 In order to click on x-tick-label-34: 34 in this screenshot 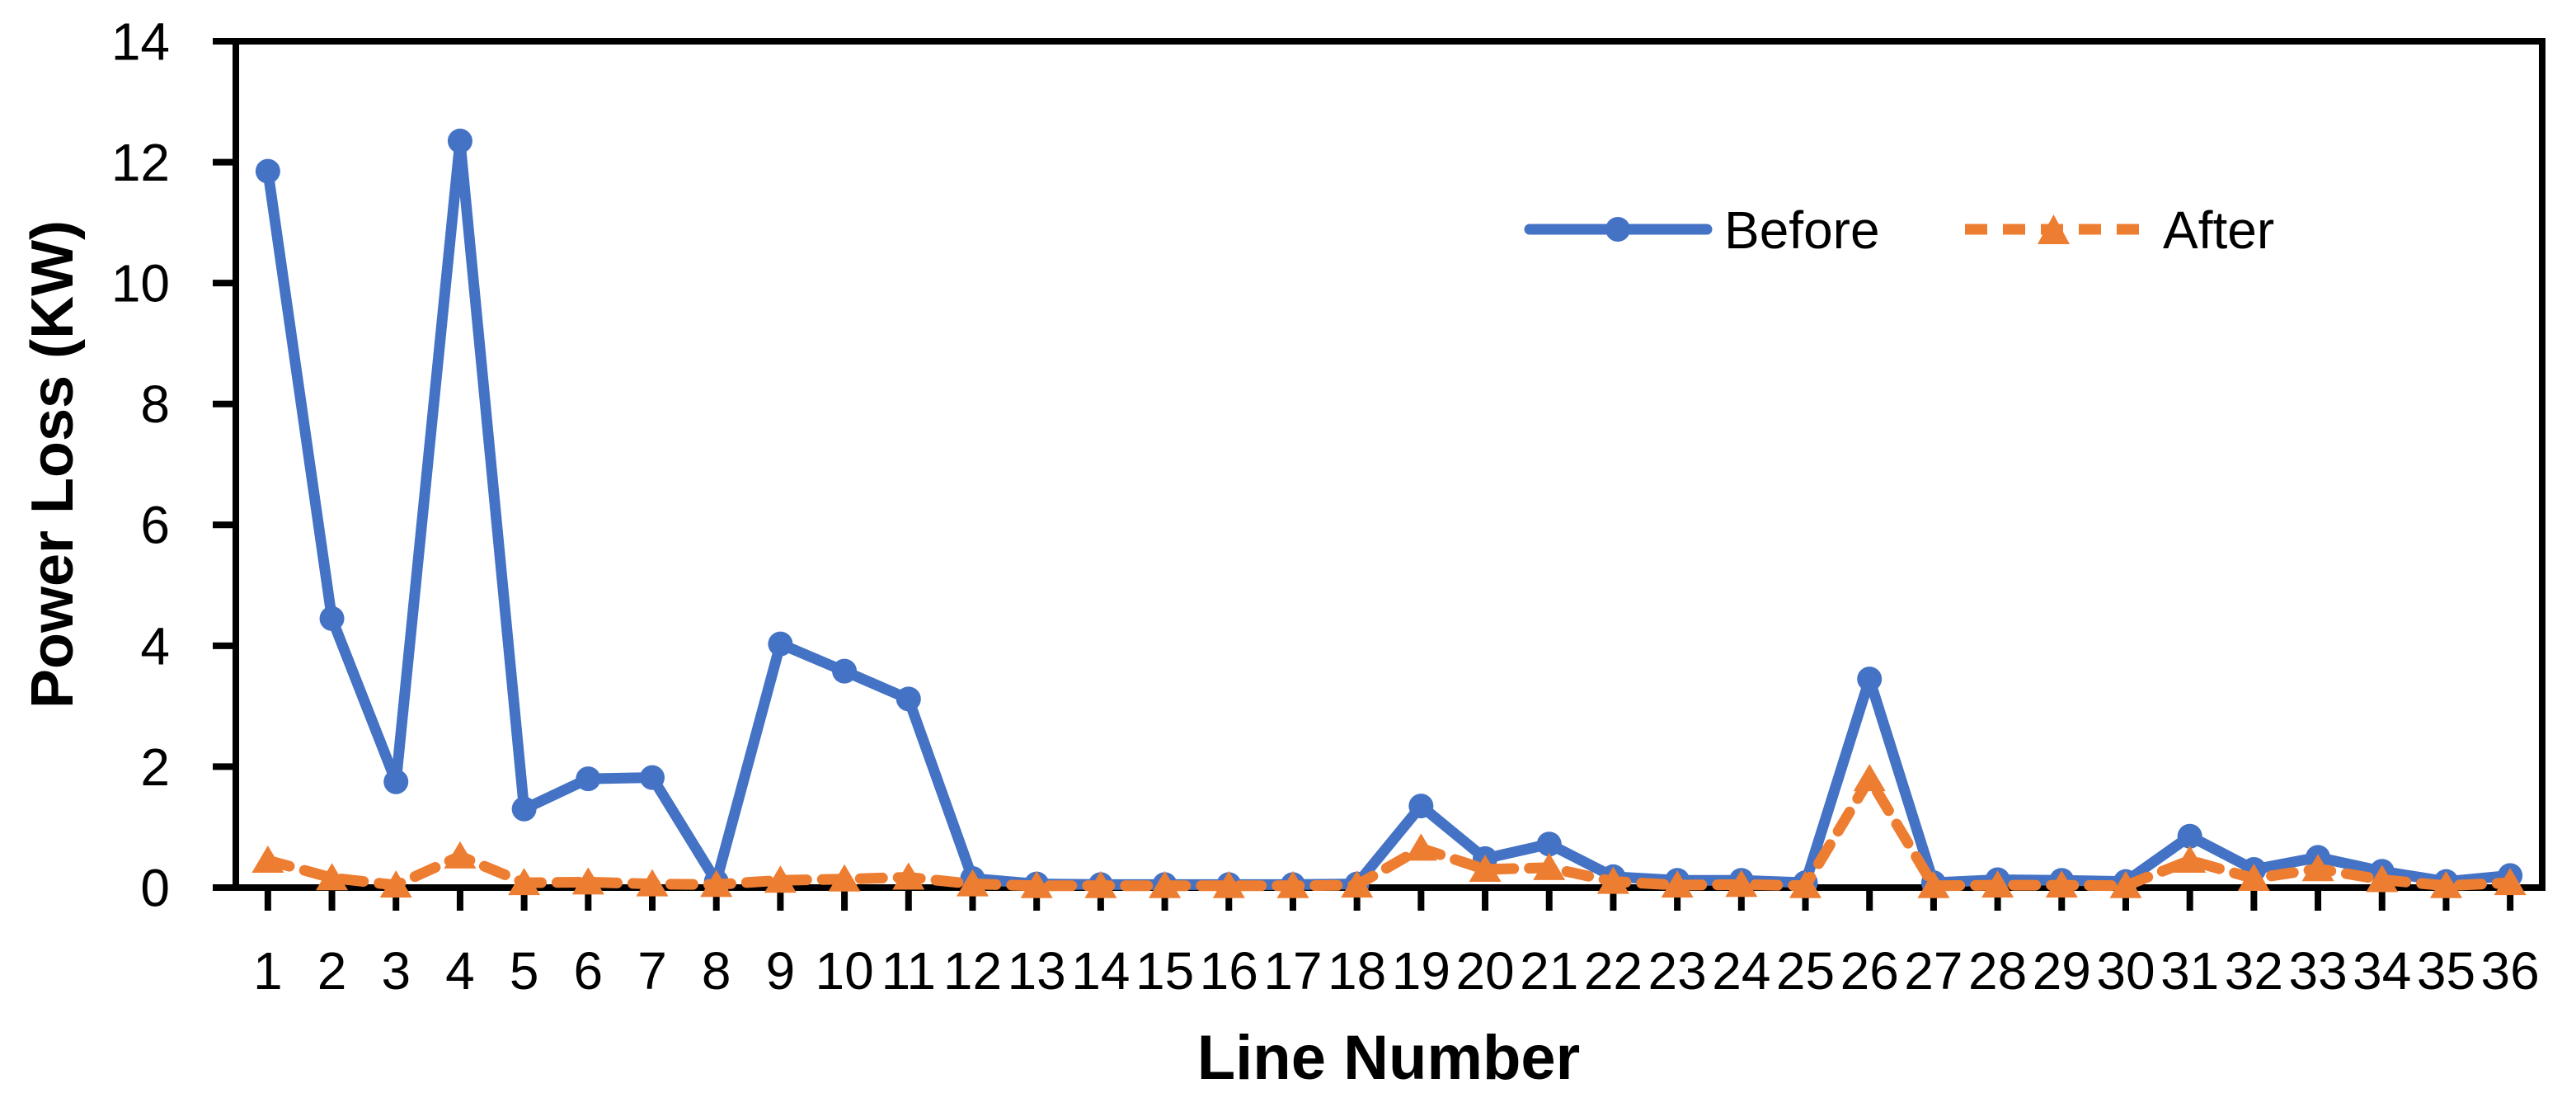, I will do `click(2382, 971)`.